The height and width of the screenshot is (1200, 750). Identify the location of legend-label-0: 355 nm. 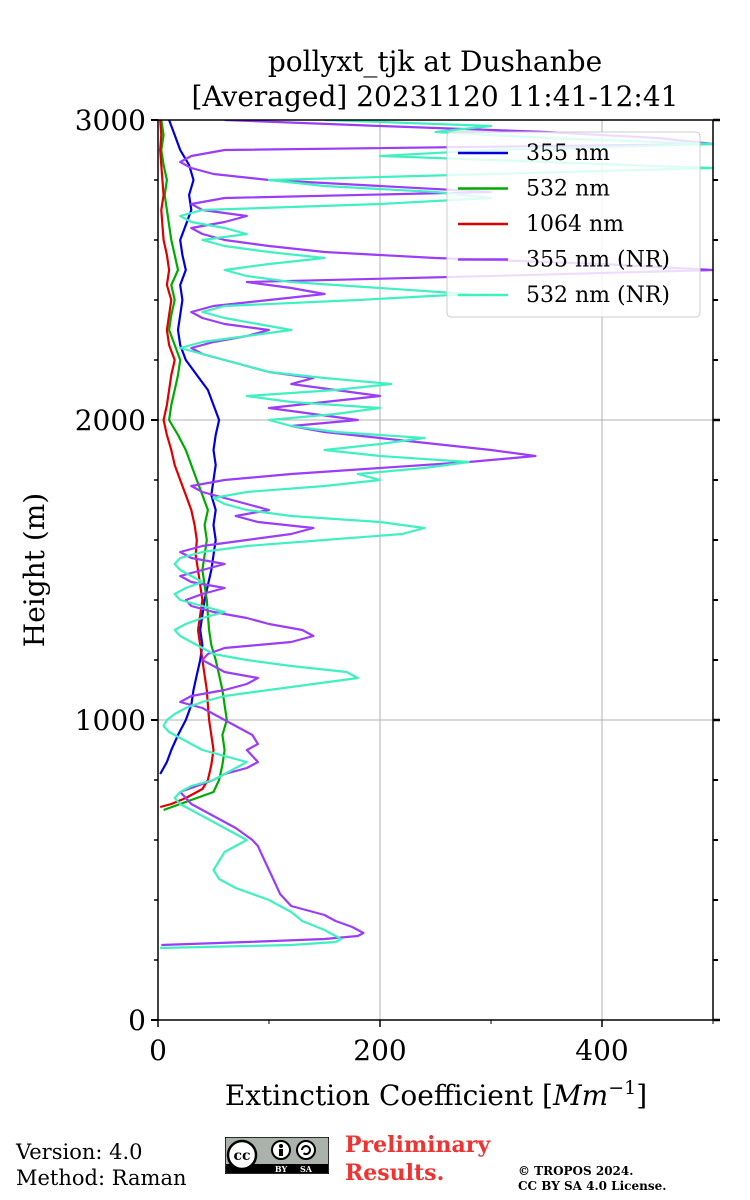
(568, 153).